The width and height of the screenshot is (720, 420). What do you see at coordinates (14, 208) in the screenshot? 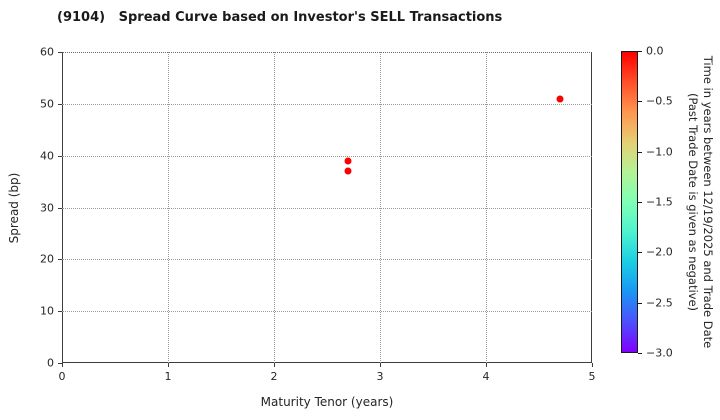
I see `y-axis-label: Spread (bp)` at bounding box center [14, 208].